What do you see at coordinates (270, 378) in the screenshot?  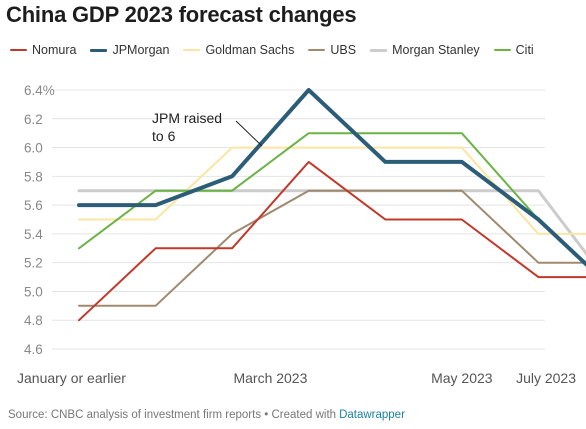 I see `x-tick-label: March 2023` at bounding box center [270, 378].